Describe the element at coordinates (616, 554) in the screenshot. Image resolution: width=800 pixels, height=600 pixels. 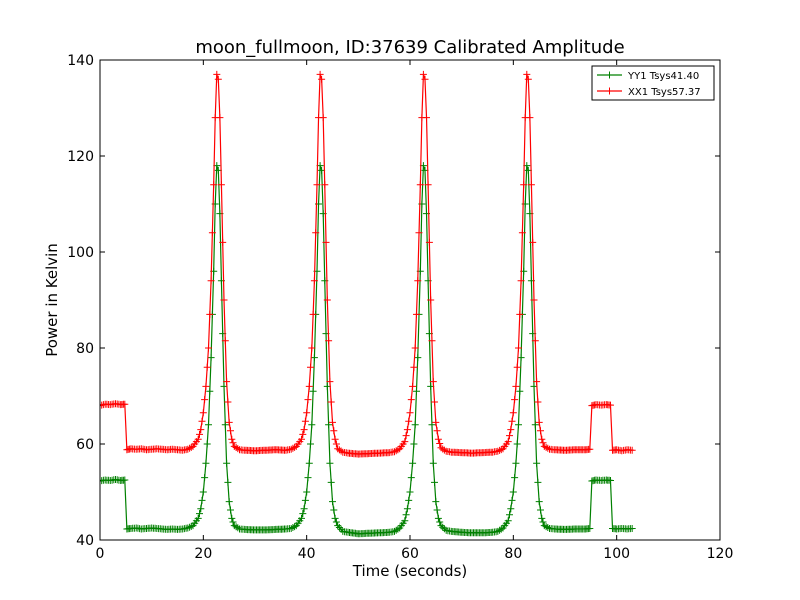
I see `x-tick-label: 100` at that location.